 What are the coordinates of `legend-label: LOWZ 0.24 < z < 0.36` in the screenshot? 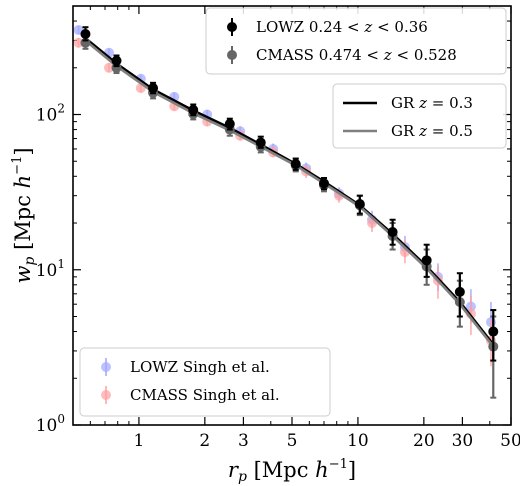 It's located at (342, 27).